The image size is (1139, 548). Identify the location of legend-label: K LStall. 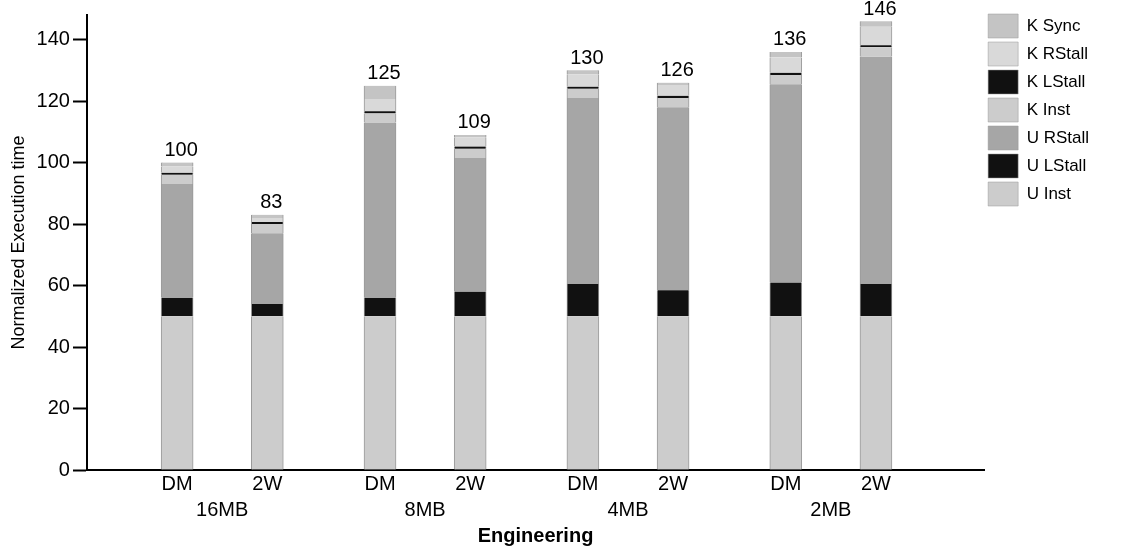
(1056, 81).